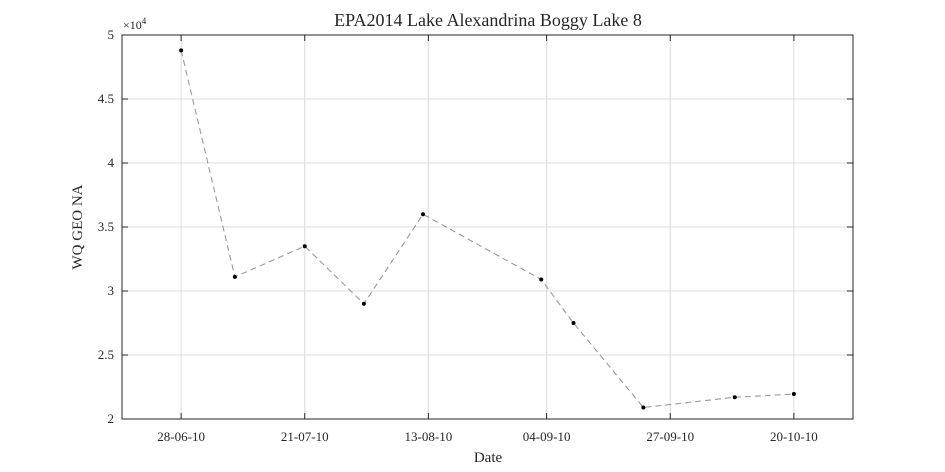  I want to click on y-axis-label: WQ GEO NA, so click(78, 226).